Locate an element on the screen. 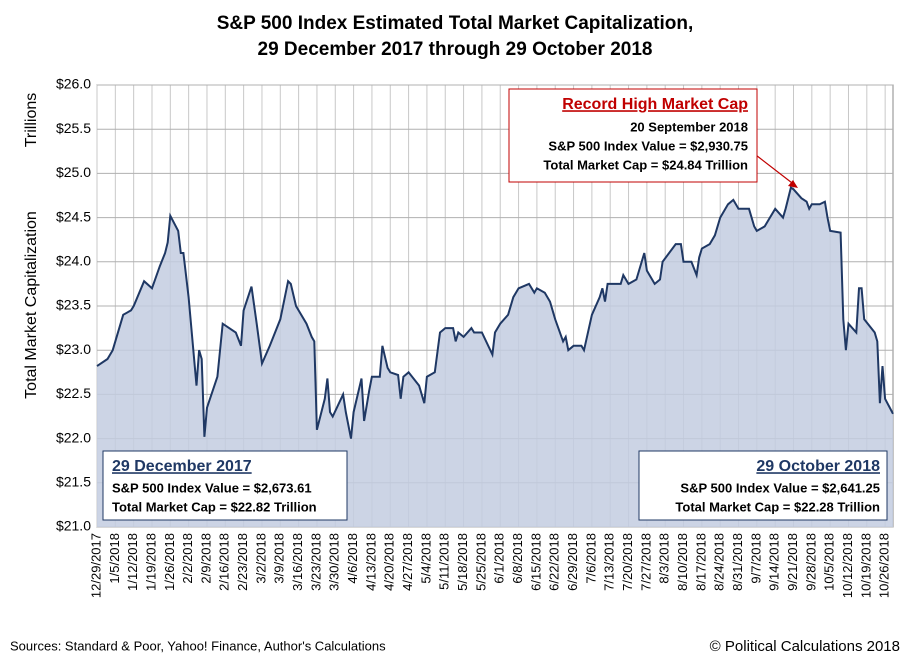 The image size is (911, 666). x-tick-label: 10/19/2018 is located at coordinates (865, 565).